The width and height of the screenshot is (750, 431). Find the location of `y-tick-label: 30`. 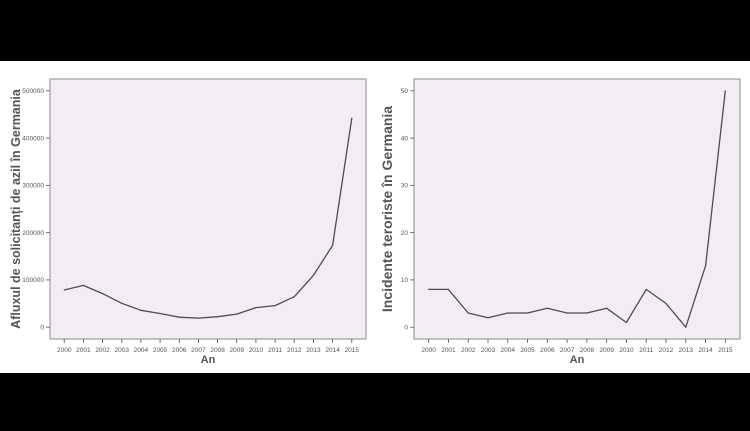

y-tick-label: 30 is located at coordinates (405, 186).